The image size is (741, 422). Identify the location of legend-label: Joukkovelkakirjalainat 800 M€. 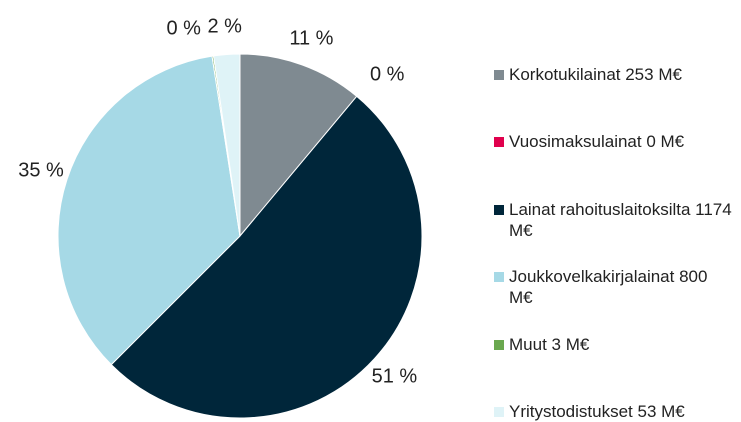
(608, 287).